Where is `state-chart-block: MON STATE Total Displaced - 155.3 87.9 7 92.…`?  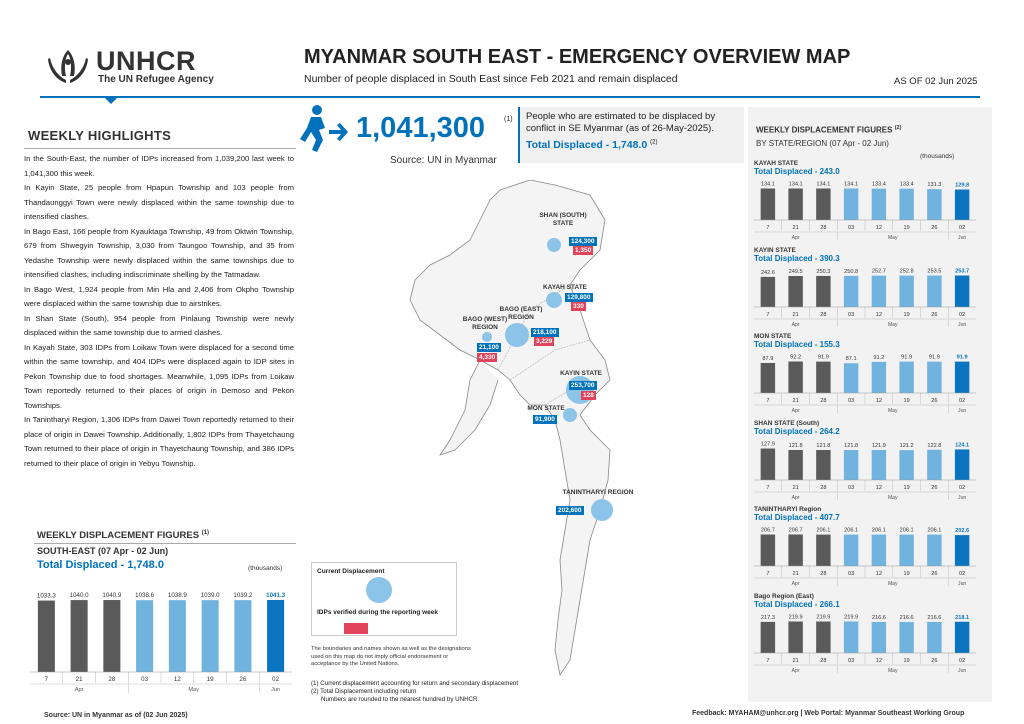 state-chart-block: MON STATE Total Displaced - 155.3 87.9 7 92.… is located at coordinates (872, 376).